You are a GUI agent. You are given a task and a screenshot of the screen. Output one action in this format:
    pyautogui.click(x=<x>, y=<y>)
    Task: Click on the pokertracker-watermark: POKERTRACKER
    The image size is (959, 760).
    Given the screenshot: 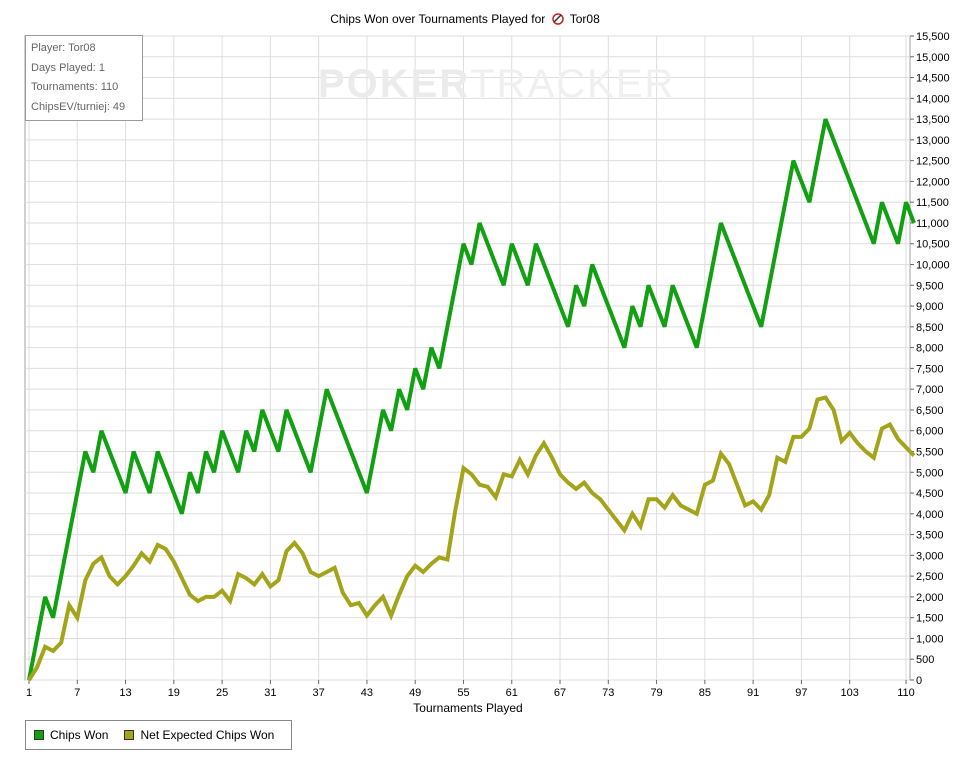 What is the action you would take?
    pyautogui.click(x=496, y=84)
    